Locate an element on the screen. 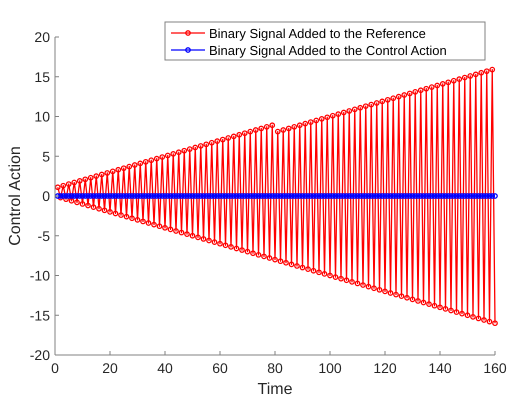 This screenshot has height=404, width=508. x-axis-title: Time is located at coordinates (275, 389).